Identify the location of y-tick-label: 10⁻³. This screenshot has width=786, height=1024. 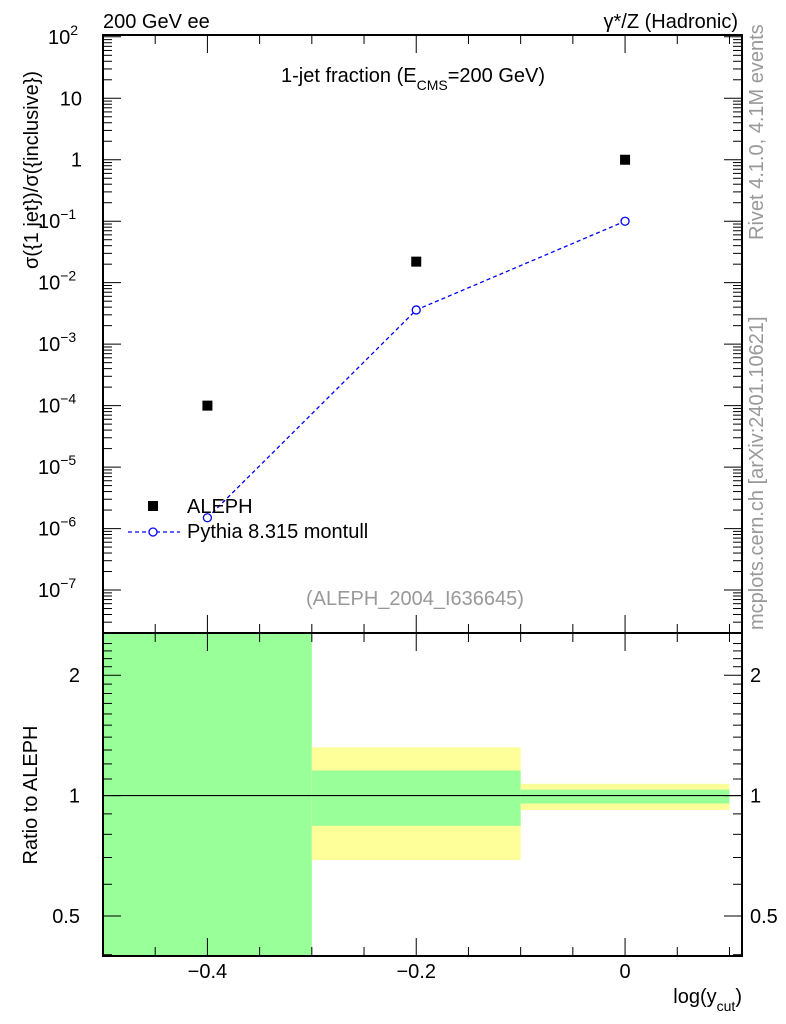
(57, 342).